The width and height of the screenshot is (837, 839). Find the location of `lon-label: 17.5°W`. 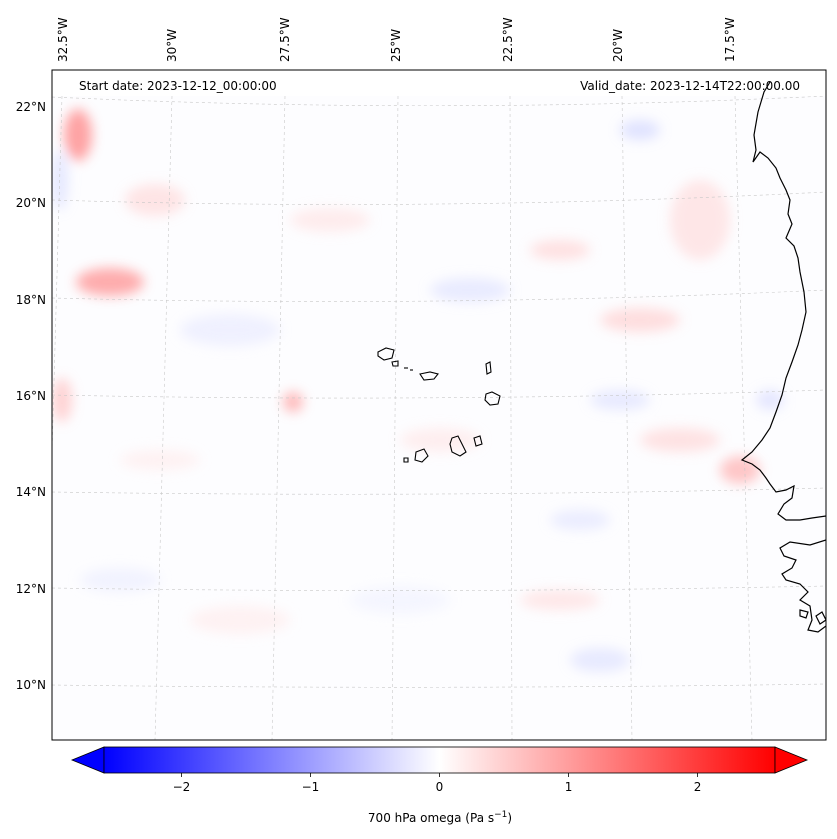

lon-label: 17.5°W is located at coordinates (730, 39).